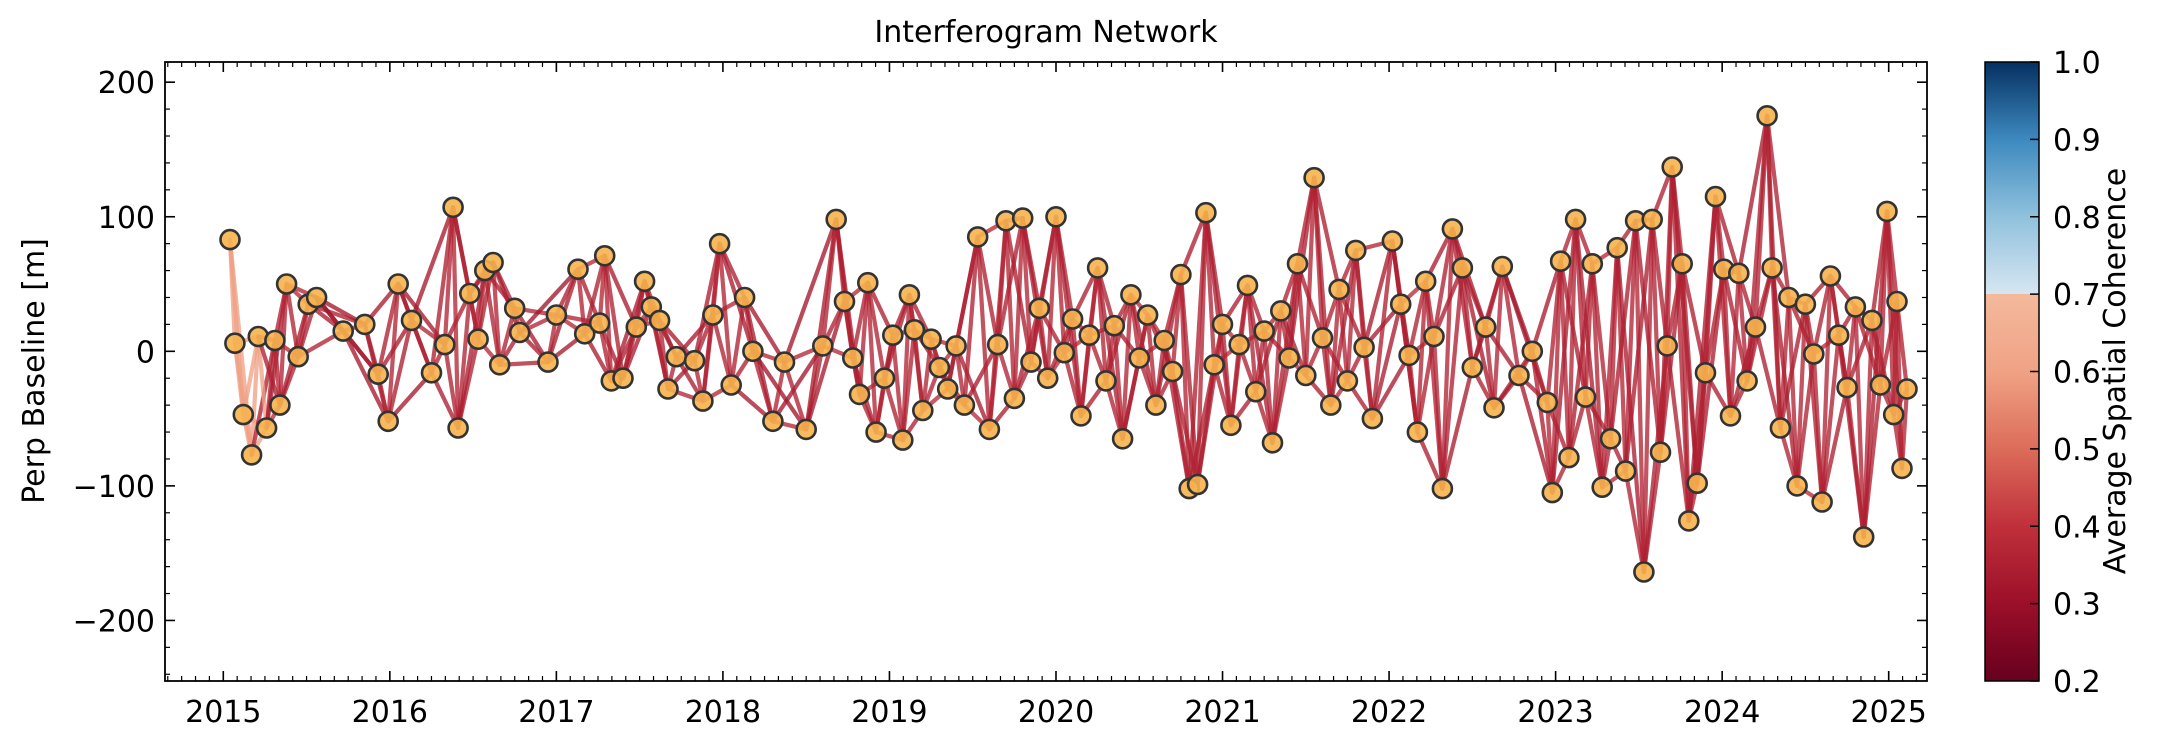  I want to click on colorbar-tick-label: 0.7, so click(2077, 295).